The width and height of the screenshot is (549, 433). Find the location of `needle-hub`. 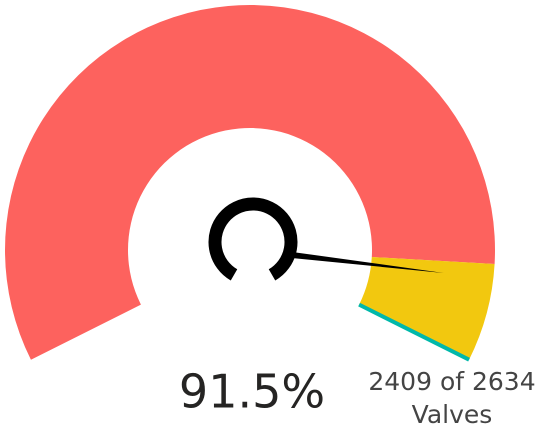

needle-hub is located at coordinates (253, 239).